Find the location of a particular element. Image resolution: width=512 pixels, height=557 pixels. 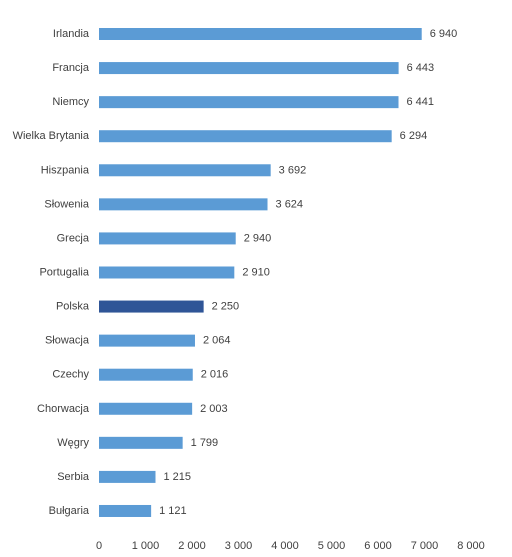

category-label-portugalia: Portugalia is located at coordinates (64, 272).